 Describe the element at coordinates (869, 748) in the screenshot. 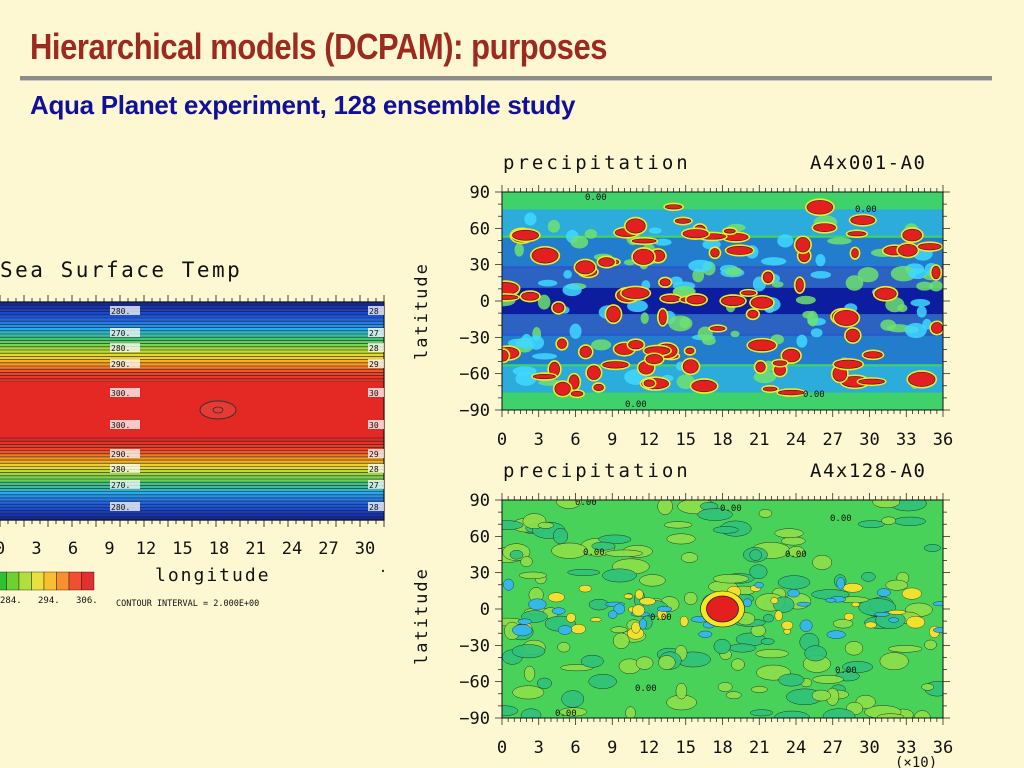

I see `precip-x-tick-label: 30` at that location.